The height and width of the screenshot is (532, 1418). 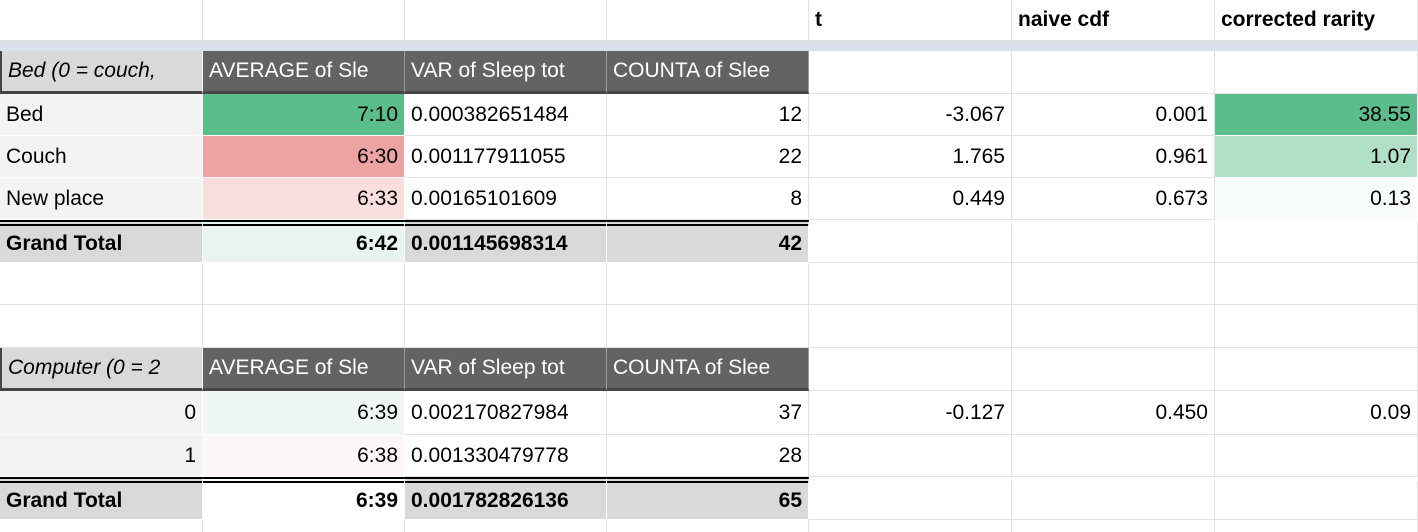 What do you see at coordinates (1113, 20) in the screenshot?
I see `header-naive-cdf: naive cdf` at bounding box center [1113, 20].